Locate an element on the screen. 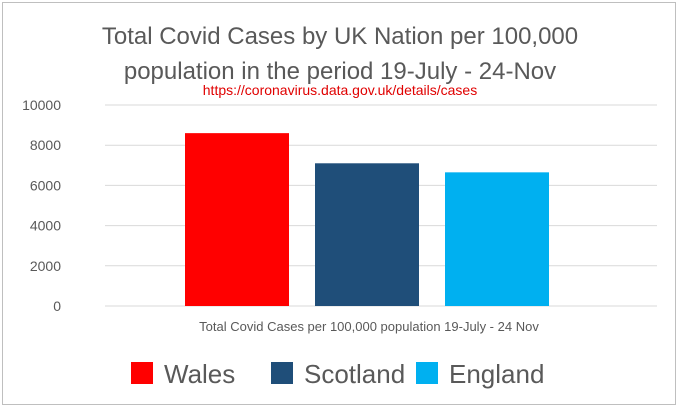 The image size is (680, 409). legend-label-scotland: Scotland is located at coordinates (354, 374).